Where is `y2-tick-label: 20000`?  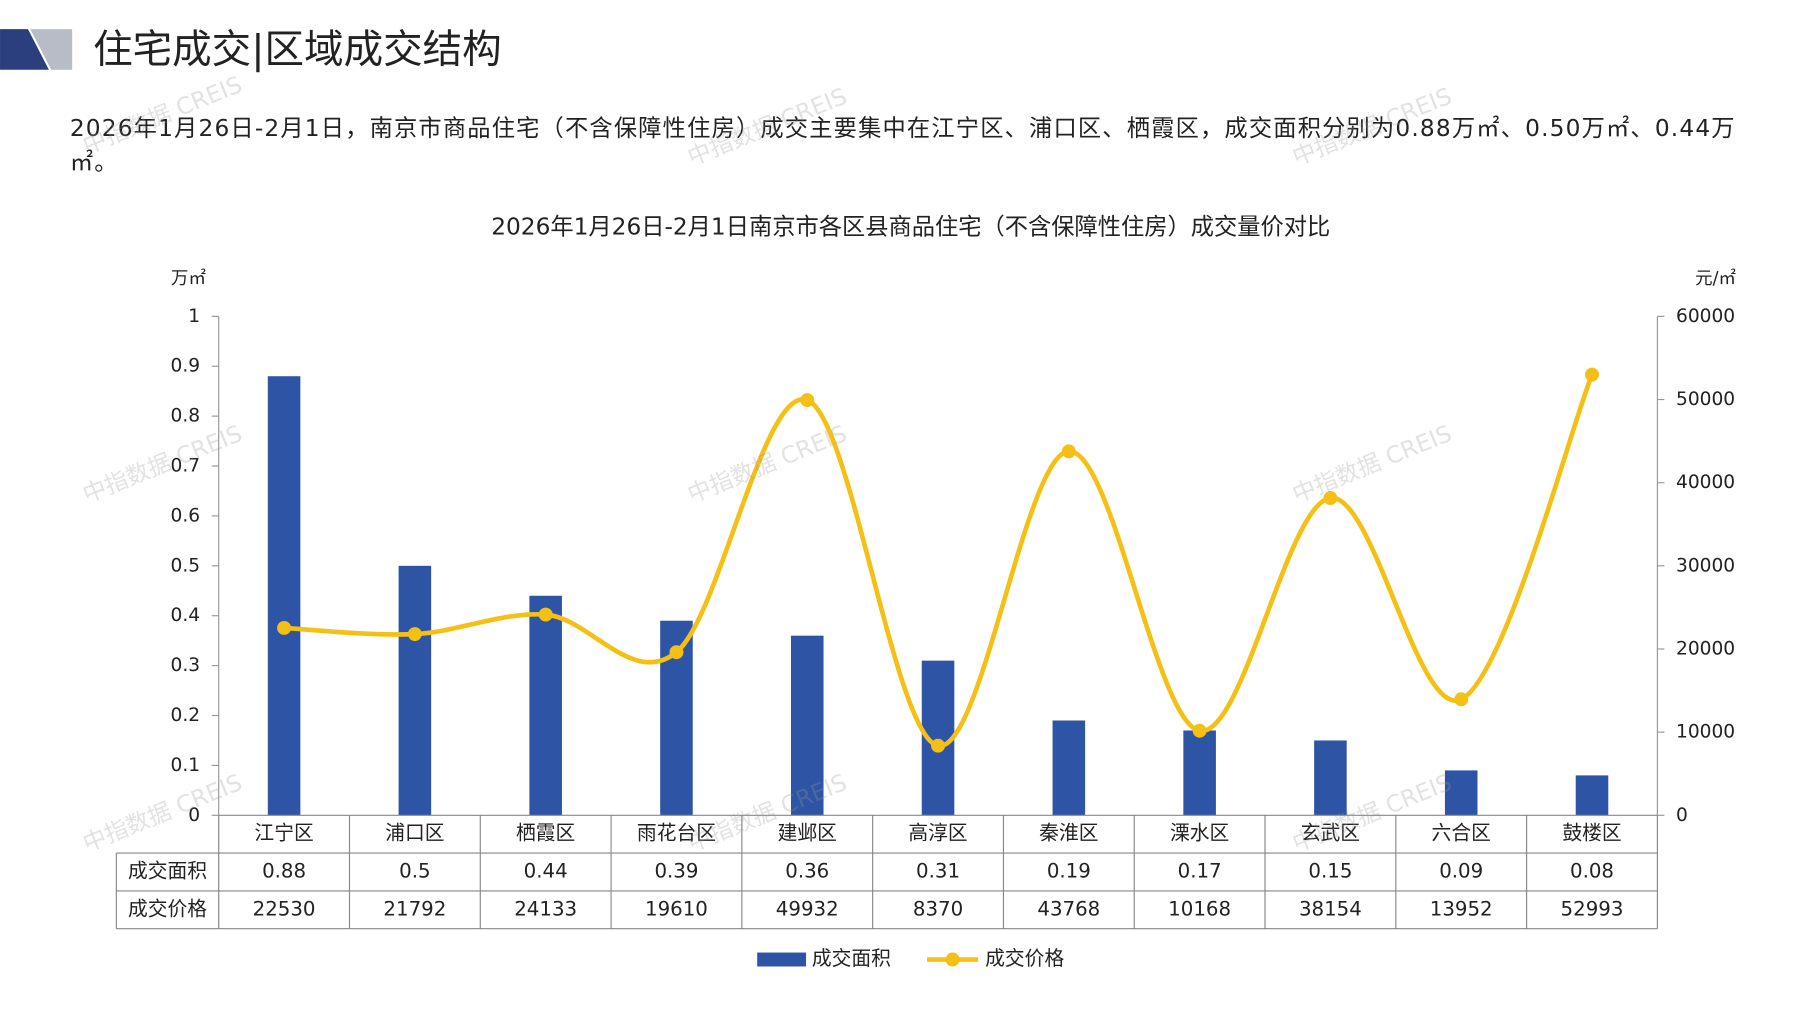 y2-tick-label: 20000 is located at coordinates (1705, 648).